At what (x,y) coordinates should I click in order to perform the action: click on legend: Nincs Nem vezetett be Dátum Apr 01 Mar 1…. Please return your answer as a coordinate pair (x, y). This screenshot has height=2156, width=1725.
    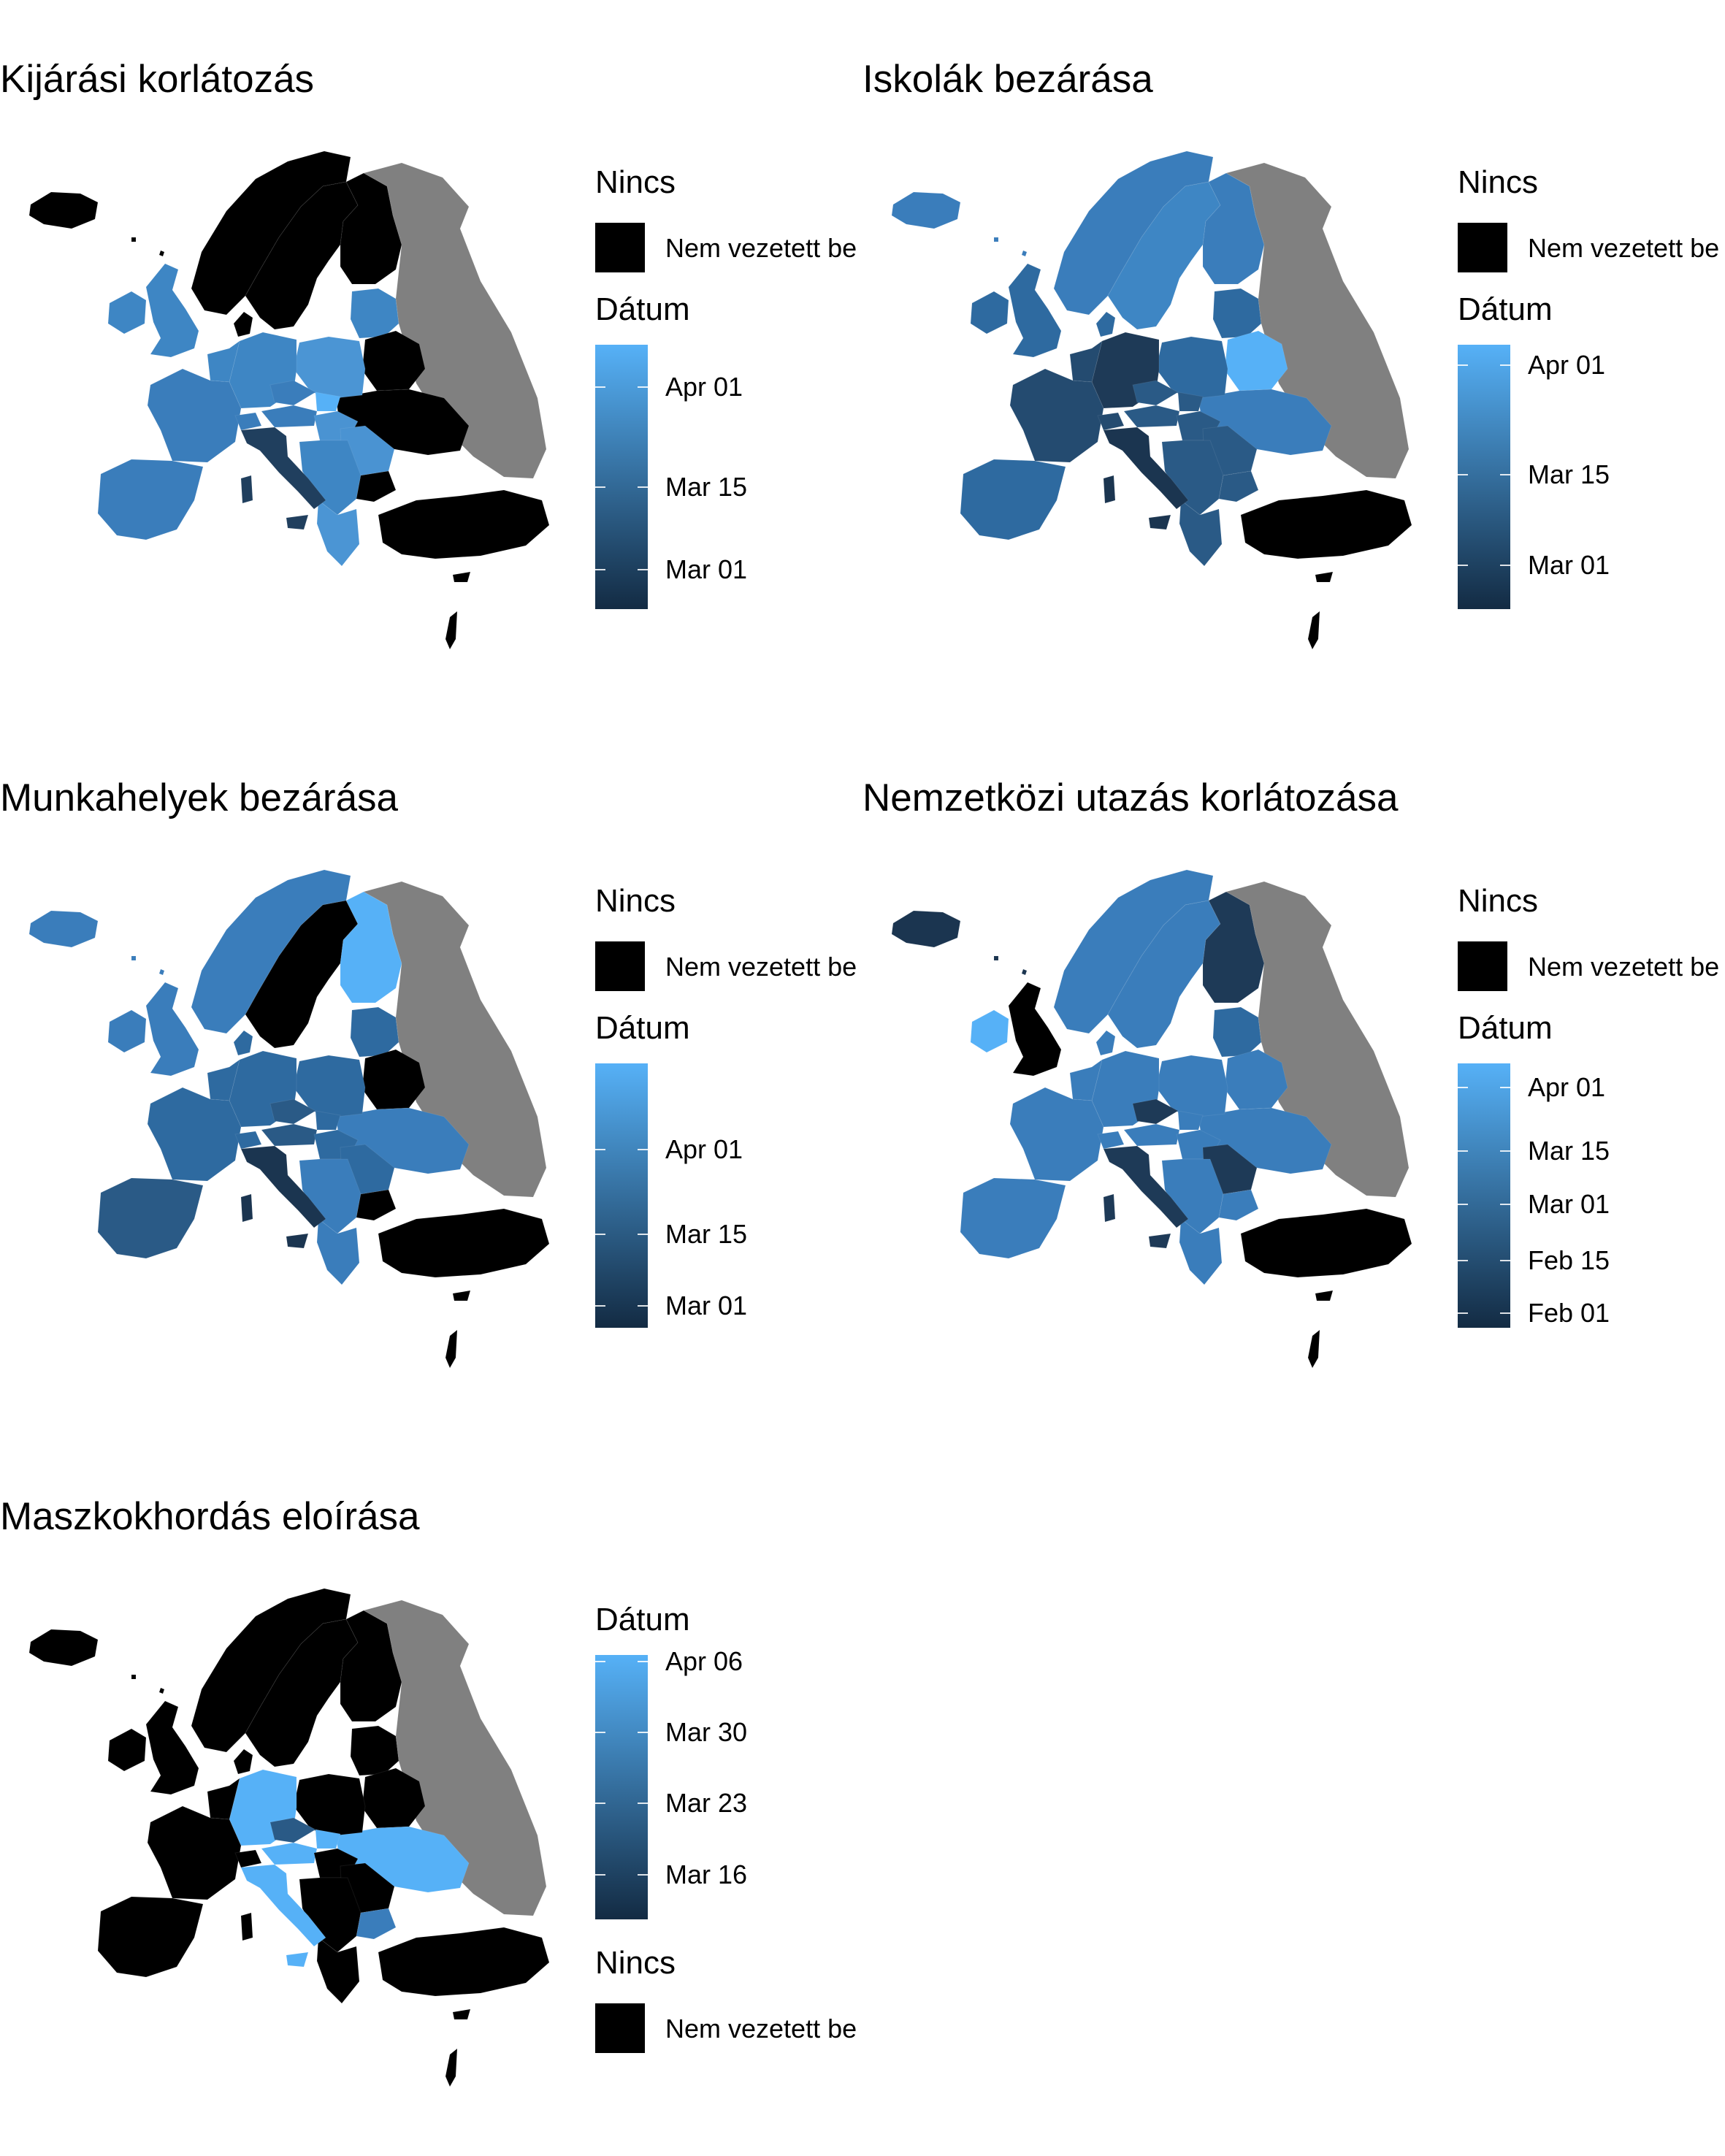
    Looking at the image, I should click on (726, 1116).